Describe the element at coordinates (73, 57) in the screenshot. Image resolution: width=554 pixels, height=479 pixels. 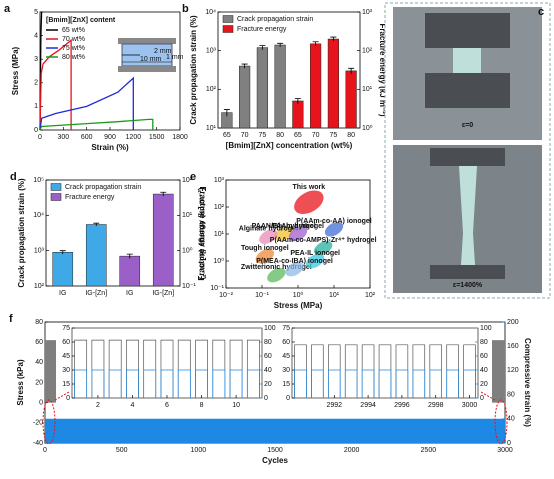
I see `legend-label: 80 wt%` at that location.